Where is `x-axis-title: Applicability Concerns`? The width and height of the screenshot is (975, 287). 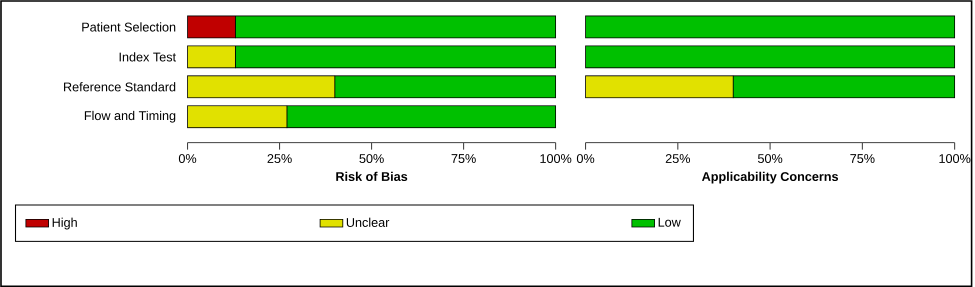 x-axis-title: Applicability Concerns is located at coordinates (770, 178).